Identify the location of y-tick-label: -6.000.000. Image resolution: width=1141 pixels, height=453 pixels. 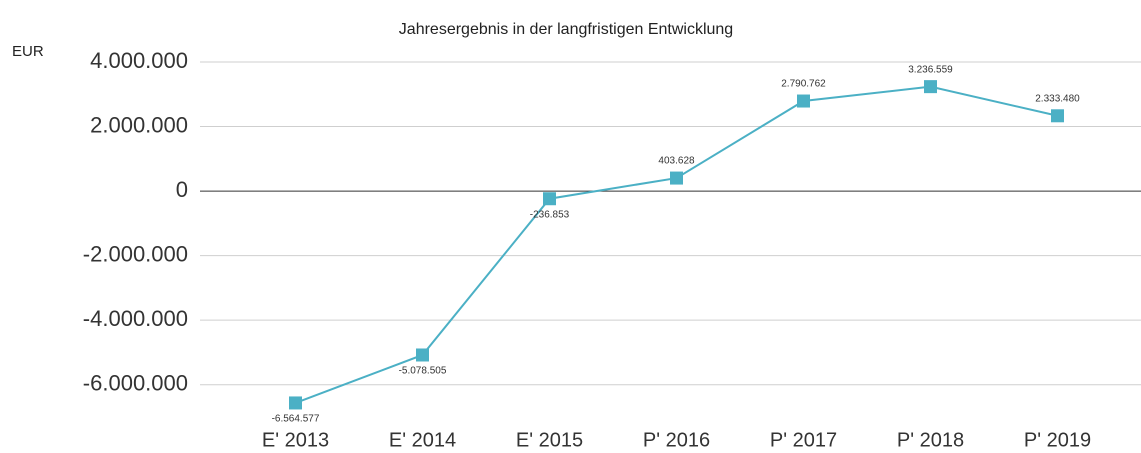
(135, 383).